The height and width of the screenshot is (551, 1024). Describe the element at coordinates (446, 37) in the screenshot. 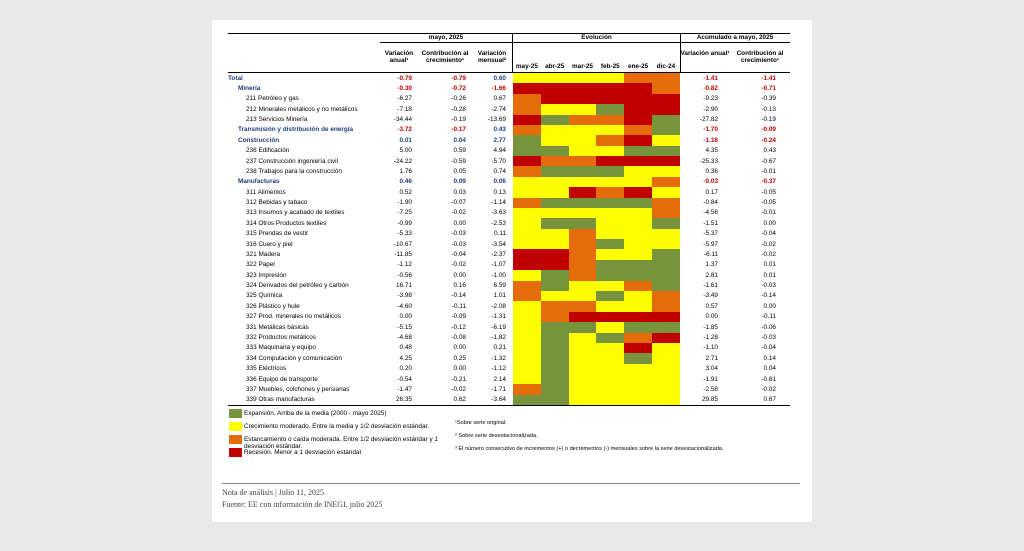

I see `group-header: mayo, 2025` at that location.